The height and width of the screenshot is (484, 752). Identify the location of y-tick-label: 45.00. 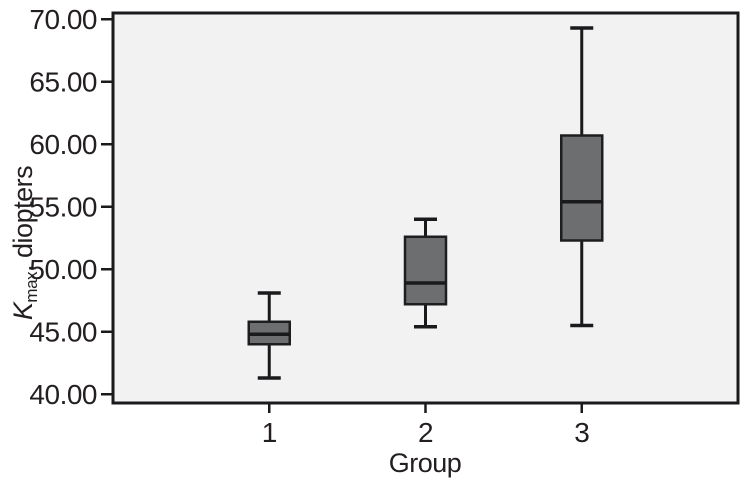
(63, 331).